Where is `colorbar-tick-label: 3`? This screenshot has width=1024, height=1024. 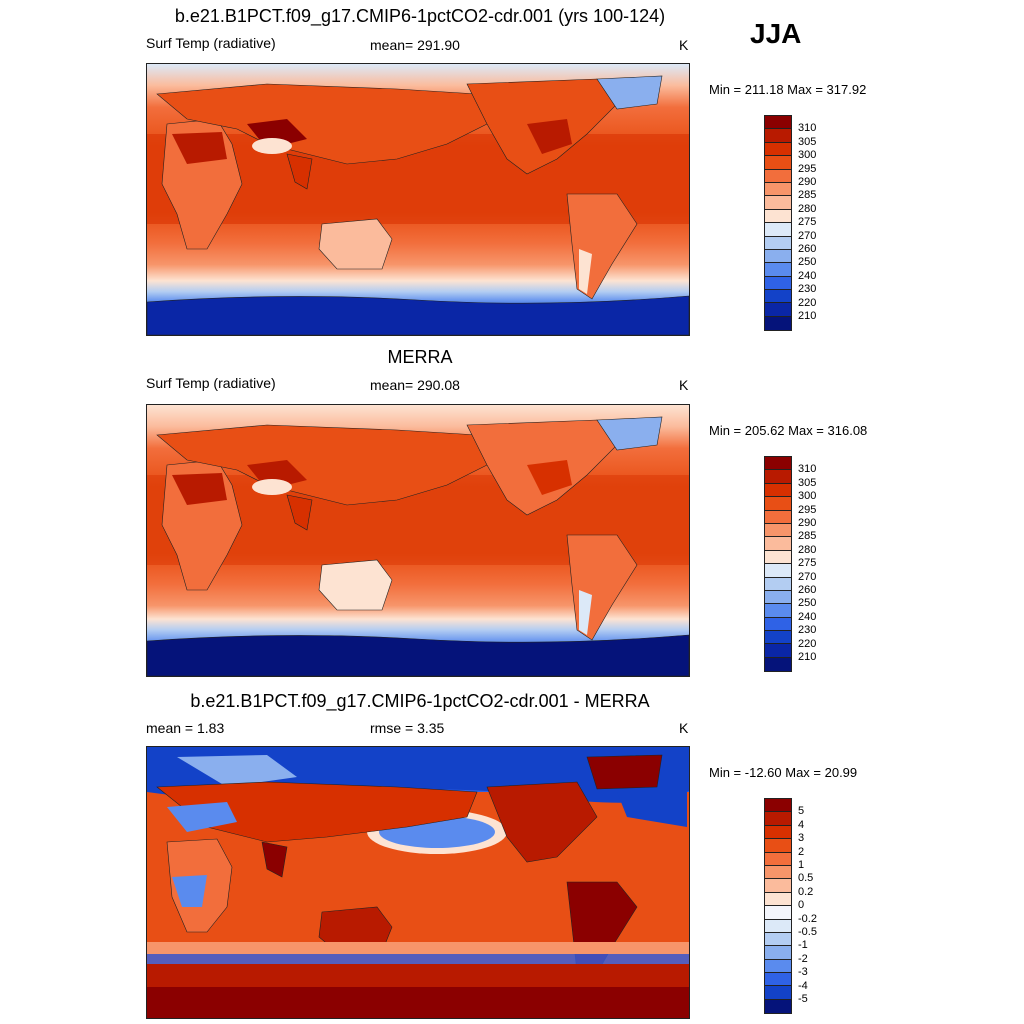
colorbar-tick-label: 3 is located at coordinates (801, 838).